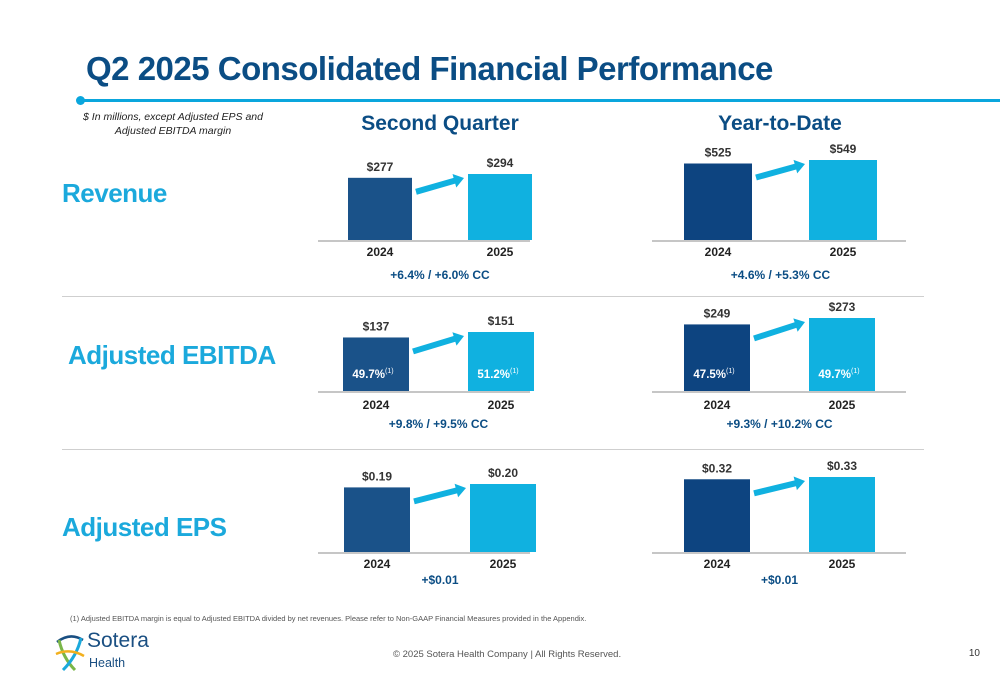  What do you see at coordinates (118, 640) in the screenshot?
I see `logo-wordmark: Sotera` at bounding box center [118, 640].